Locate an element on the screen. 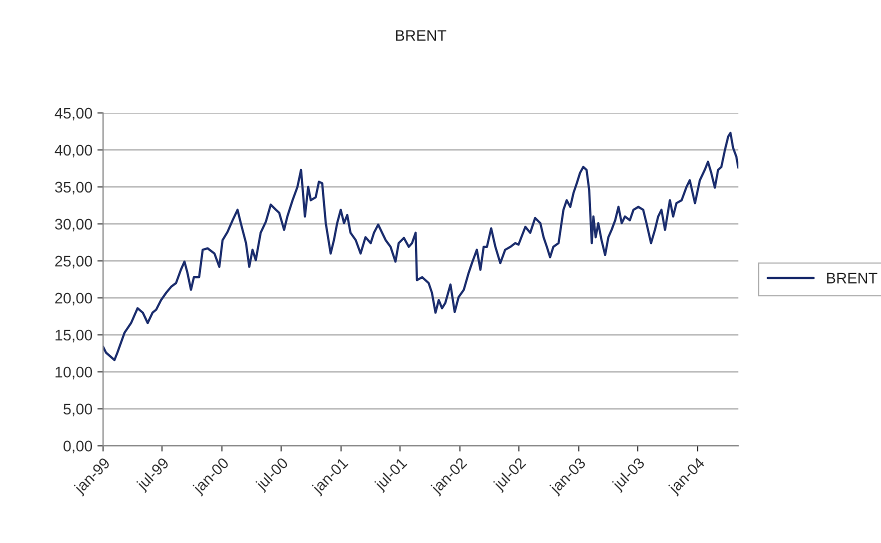 This screenshot has width=881, height=543. legend-label: BRENT is located at coordinates (852, 278).